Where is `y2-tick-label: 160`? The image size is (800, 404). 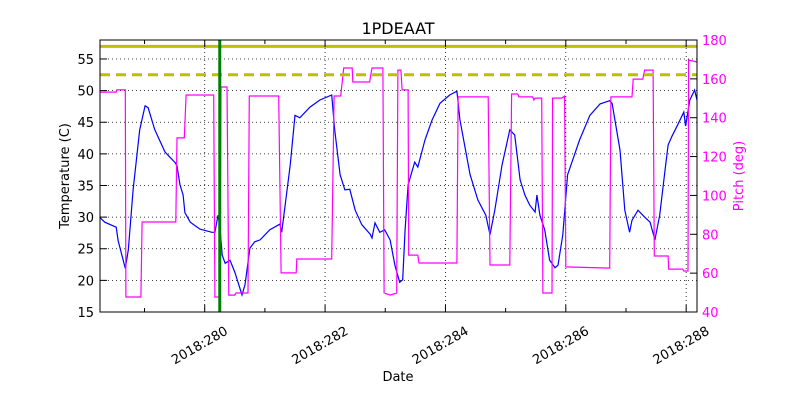
y2-tick-label: 160 is located at coordinates (714, 80).